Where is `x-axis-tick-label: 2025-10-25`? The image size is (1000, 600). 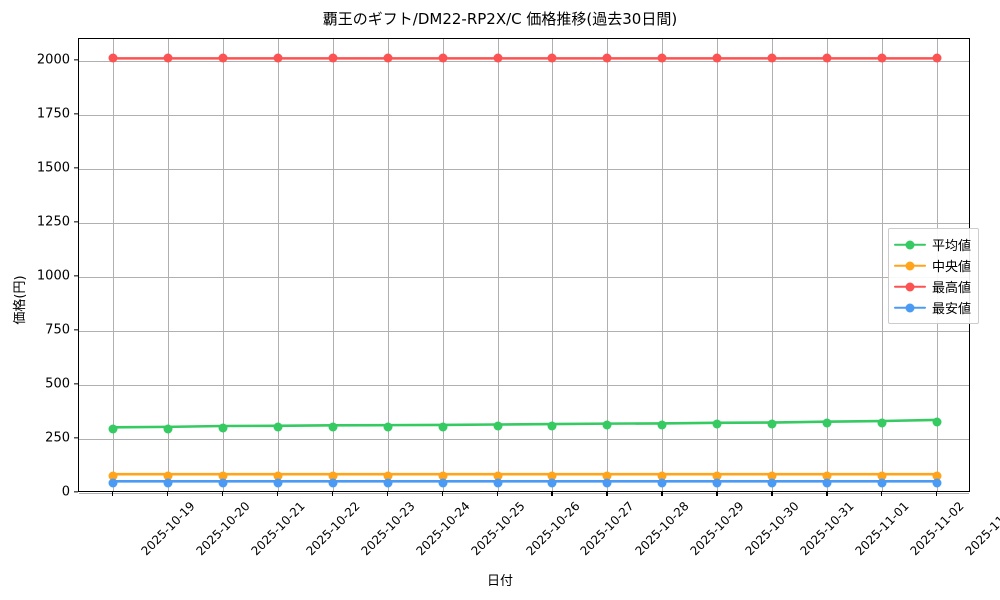
x-axis-tick-label: 2025-10-25 is located at coordinates (498, 529).